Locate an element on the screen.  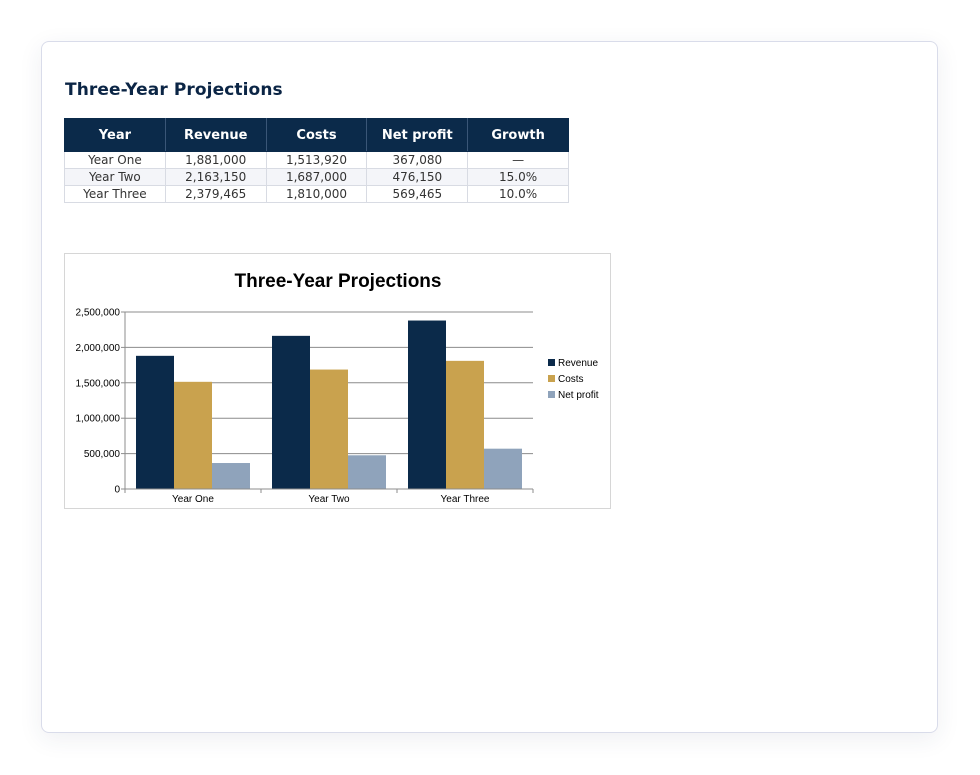
cell-net-profit: 476,150 is located at coordinates (417, 177).